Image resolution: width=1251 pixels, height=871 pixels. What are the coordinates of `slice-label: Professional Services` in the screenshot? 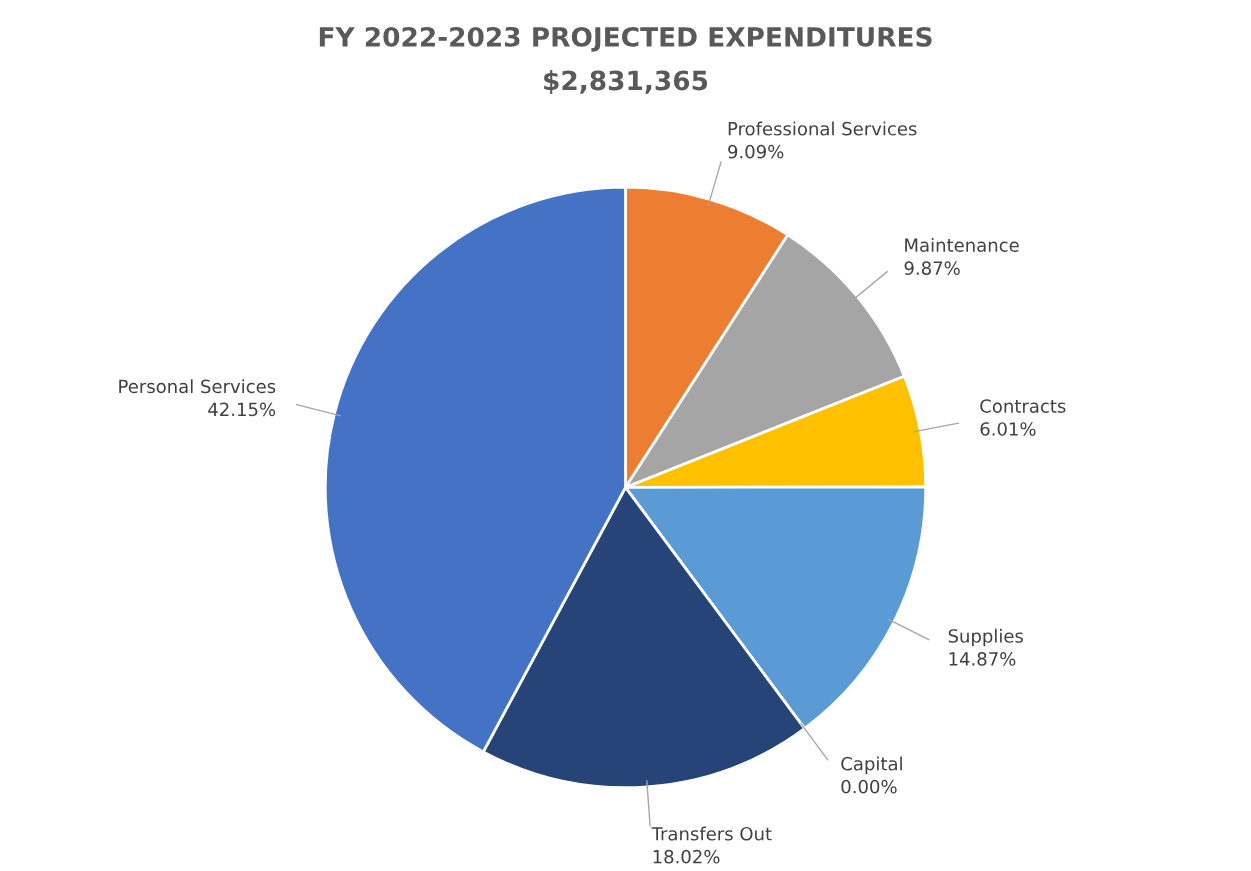 It's located at (822, 128).